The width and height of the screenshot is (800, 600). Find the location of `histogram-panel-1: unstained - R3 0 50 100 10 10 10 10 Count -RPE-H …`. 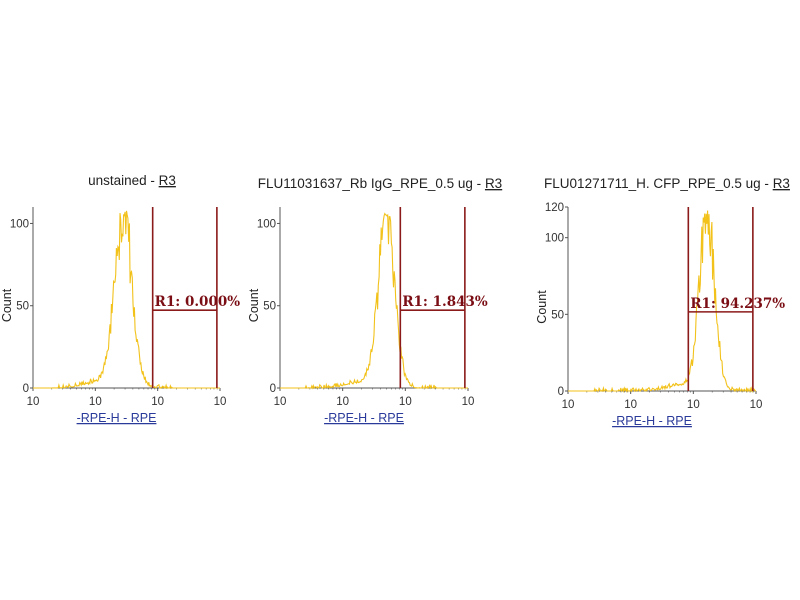

histogram-panel-1: unstained - R3 0 50 100 10 10 10 10 Count -RPE-H … is located at coordinates (120, 299).